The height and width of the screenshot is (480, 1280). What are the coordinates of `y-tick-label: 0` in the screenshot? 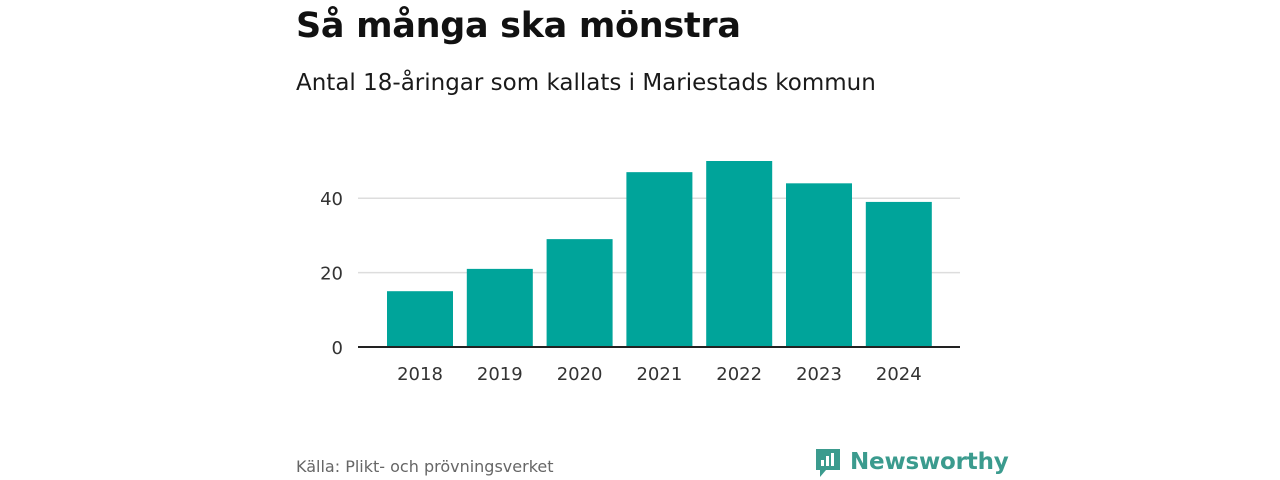 It's located at (337, 348).